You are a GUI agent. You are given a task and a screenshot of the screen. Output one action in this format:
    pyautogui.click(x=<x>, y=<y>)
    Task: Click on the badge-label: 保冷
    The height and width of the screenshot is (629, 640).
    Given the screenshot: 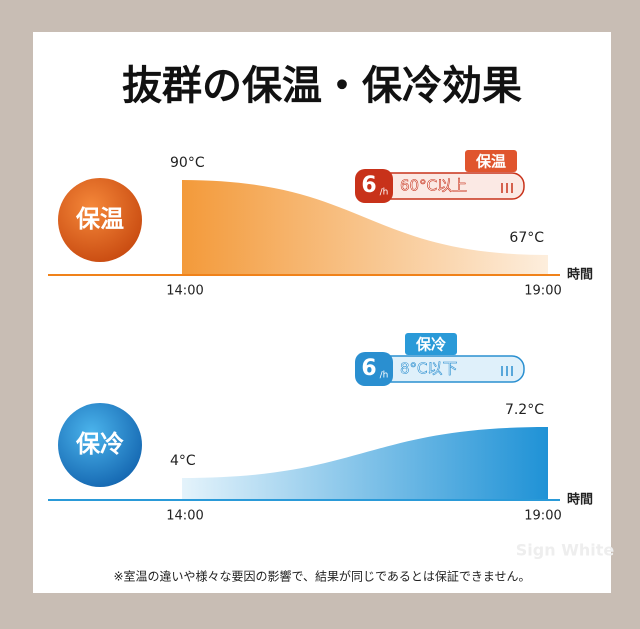 What is the action you would take?
    pyautogui.click(x=99, y=444)
    